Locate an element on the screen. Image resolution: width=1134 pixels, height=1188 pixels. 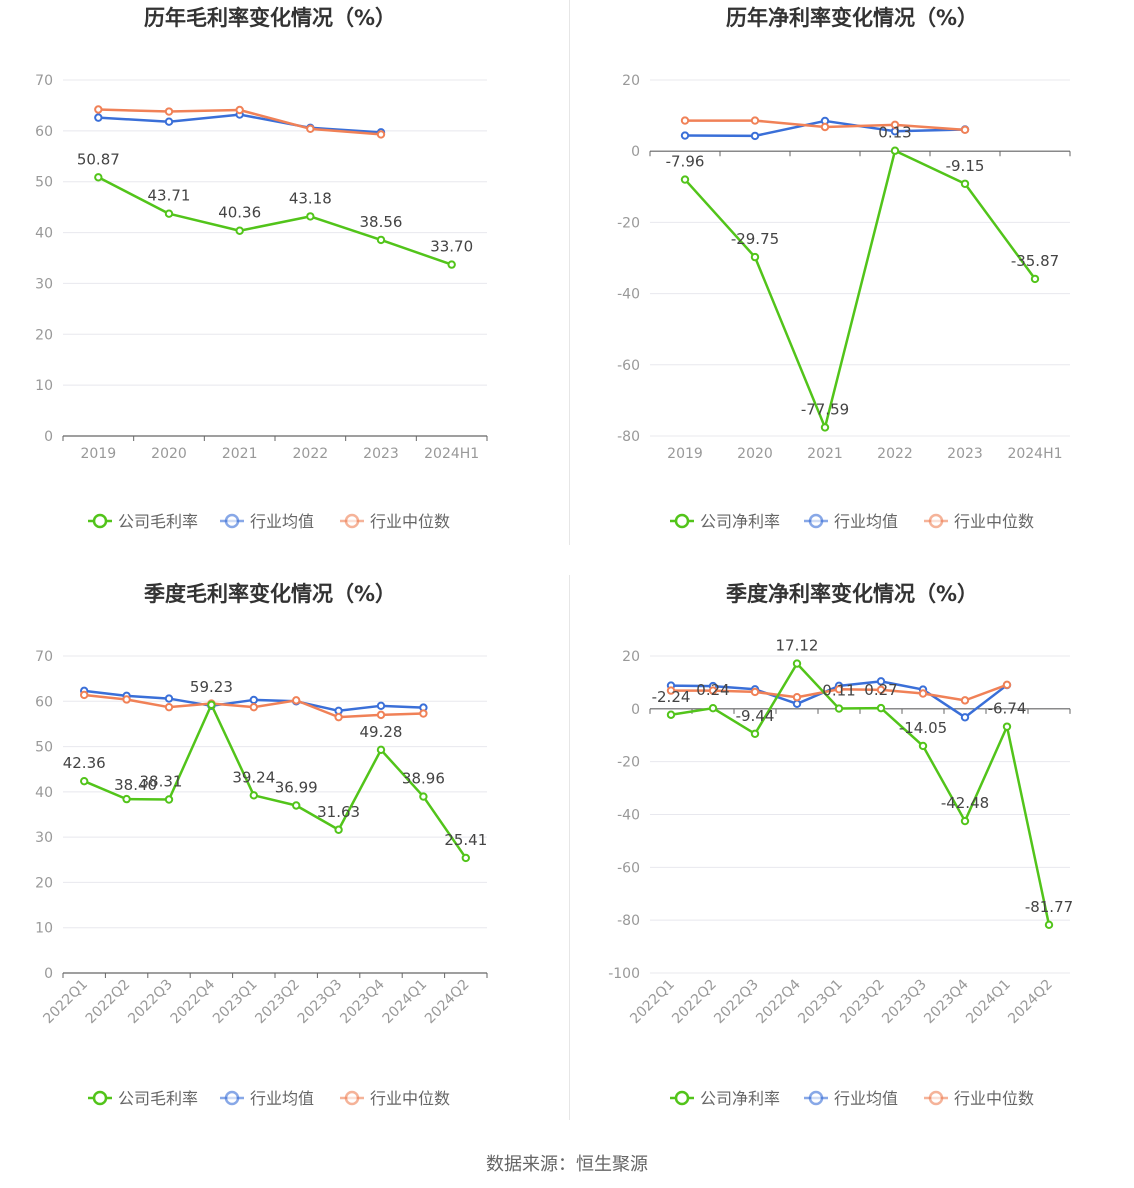
data-label: 42.36 is located at coordinates (84, 763).